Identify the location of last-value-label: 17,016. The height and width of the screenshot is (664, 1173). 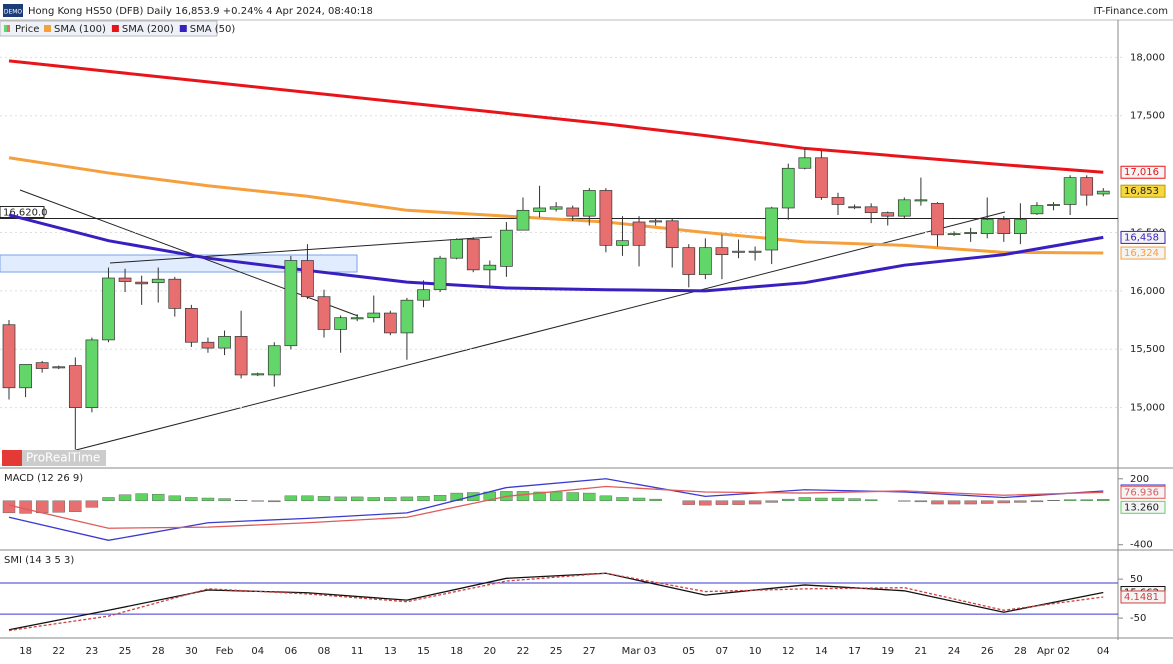
(1141, 172).